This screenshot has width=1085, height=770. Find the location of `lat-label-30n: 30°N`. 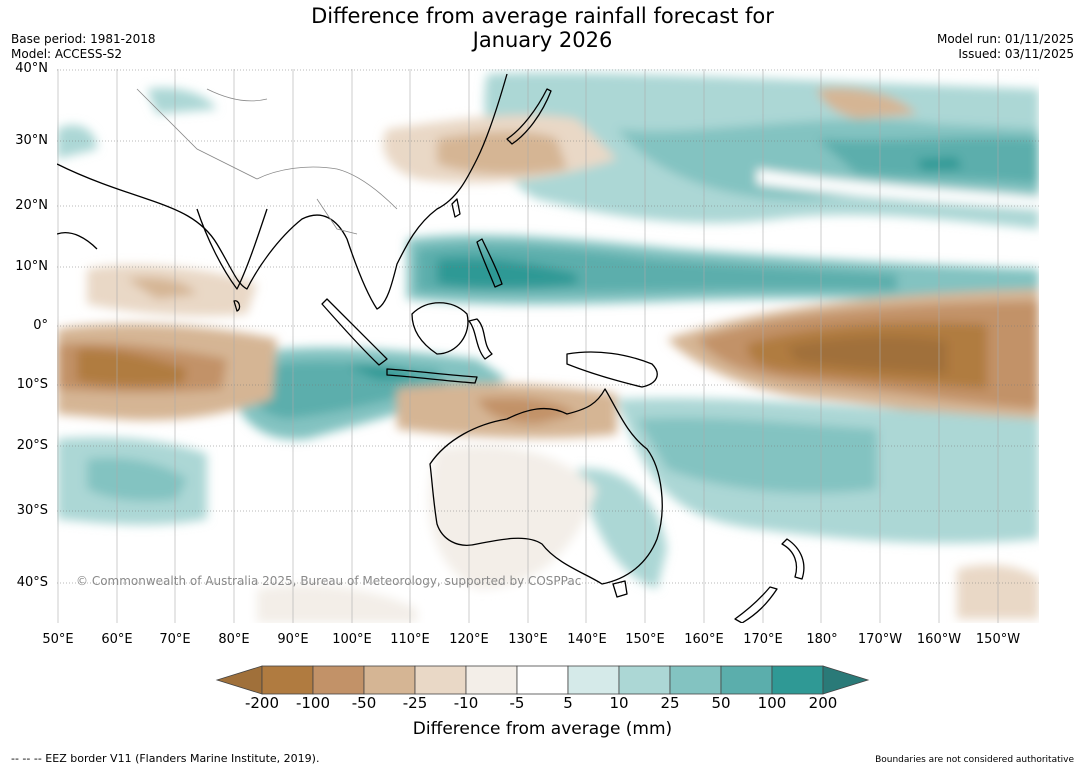

lat-label-30n: 30°N is located at coordinates (31, 140).